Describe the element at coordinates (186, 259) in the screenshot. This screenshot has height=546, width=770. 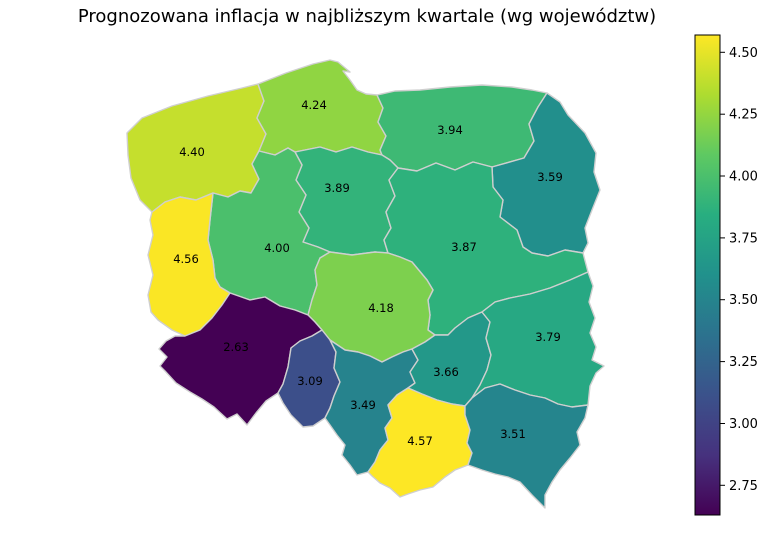
I see `region-value-label: 4.56` at that location.